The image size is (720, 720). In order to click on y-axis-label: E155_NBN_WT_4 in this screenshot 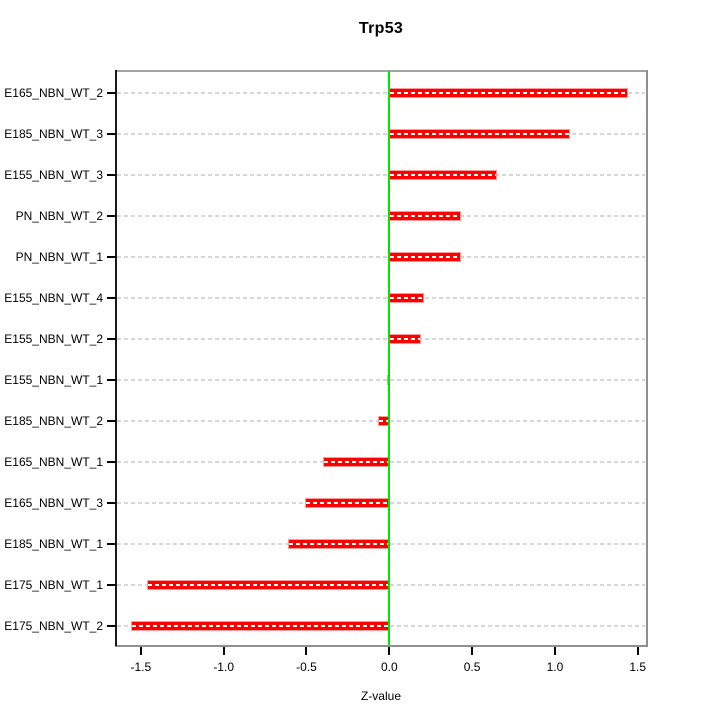, I will do `click(53, 298)`.